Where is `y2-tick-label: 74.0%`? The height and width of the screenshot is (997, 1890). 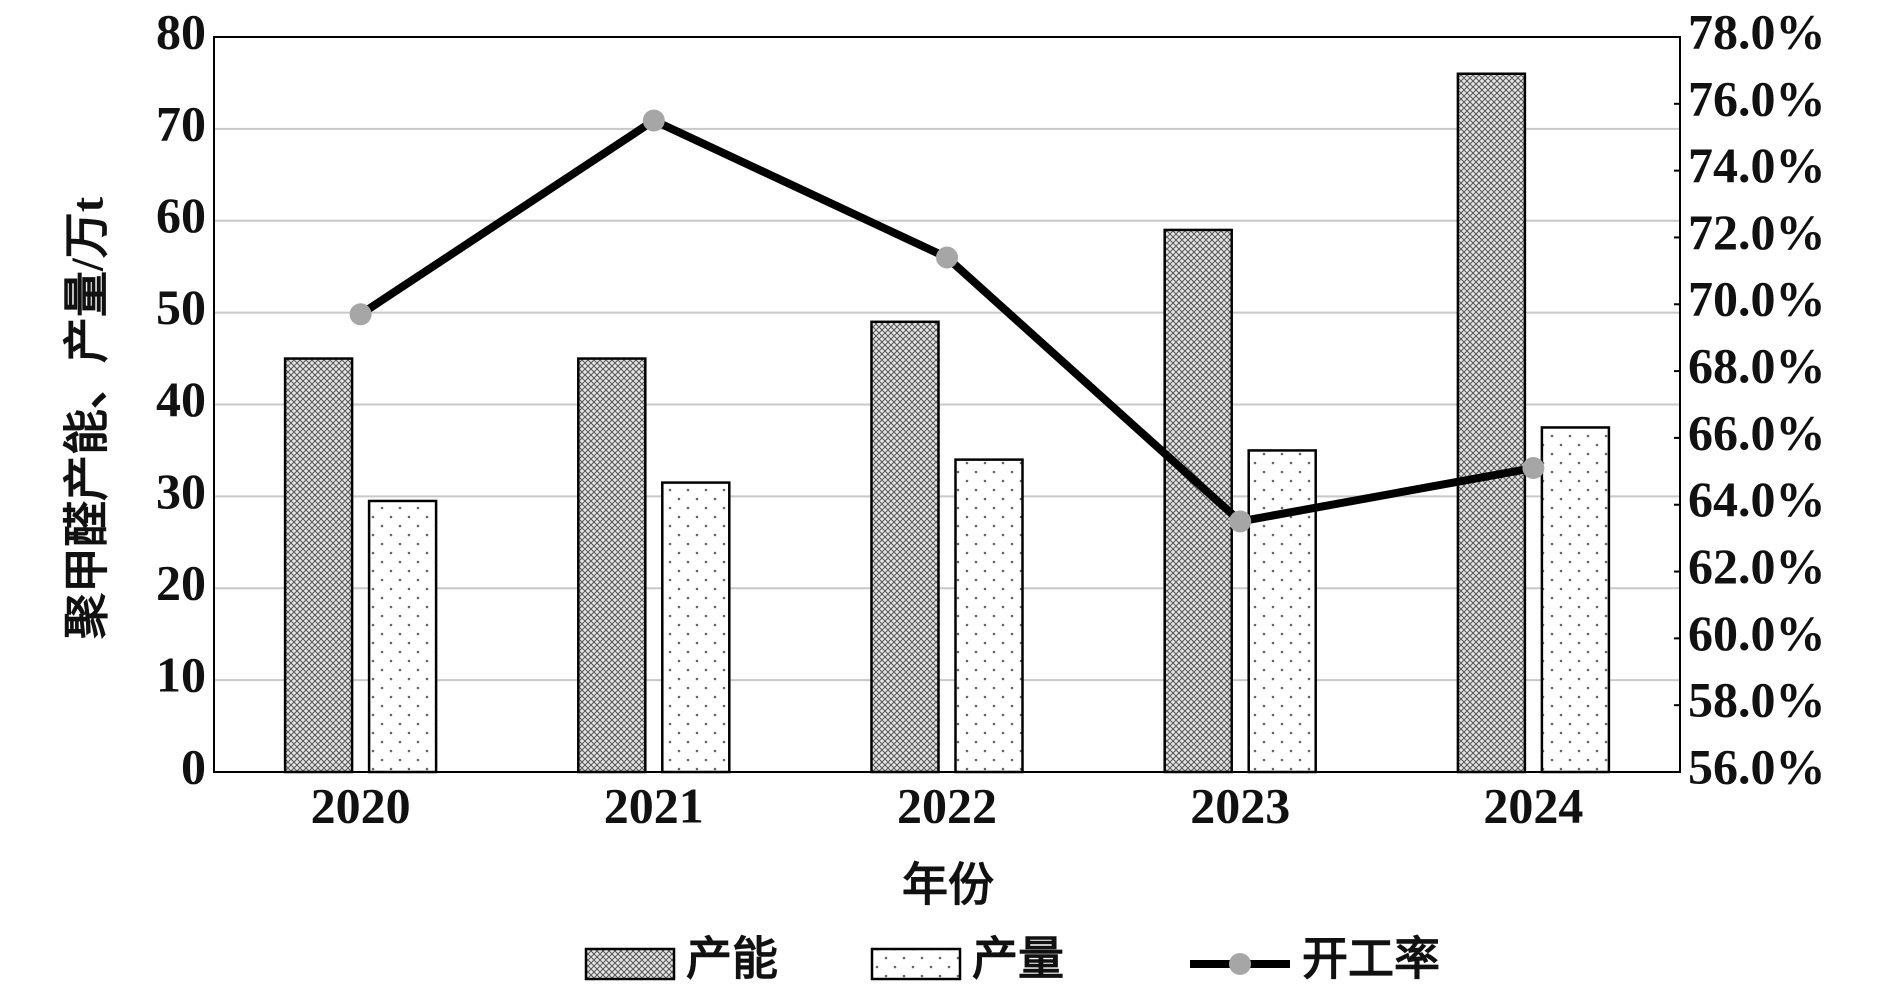
y2-tick-label: 74.0% is located at coordinates (1757, 165).